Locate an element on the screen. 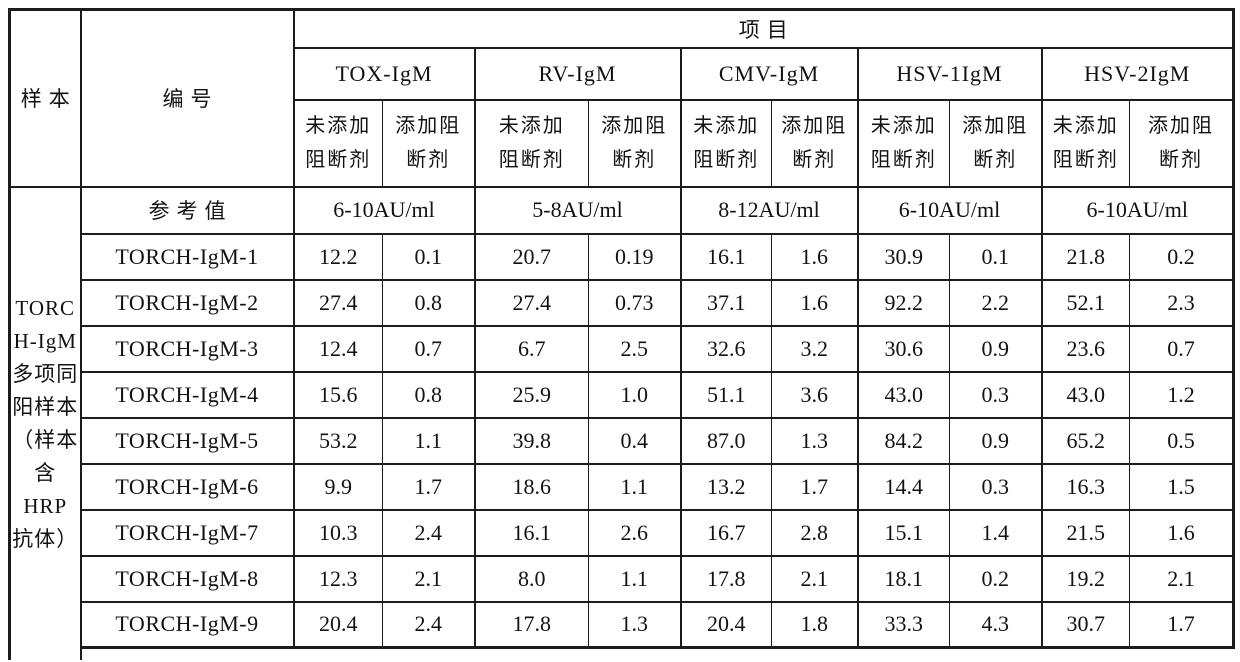  data-cell: 1.2 is located at coordinates (1182, 394).